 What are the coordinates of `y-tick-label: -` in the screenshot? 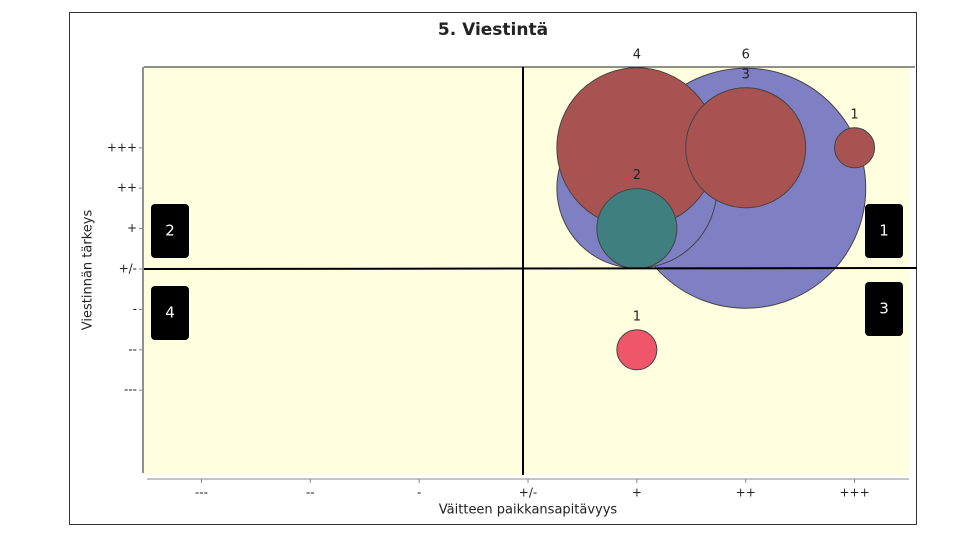 It's located at (135, 309).